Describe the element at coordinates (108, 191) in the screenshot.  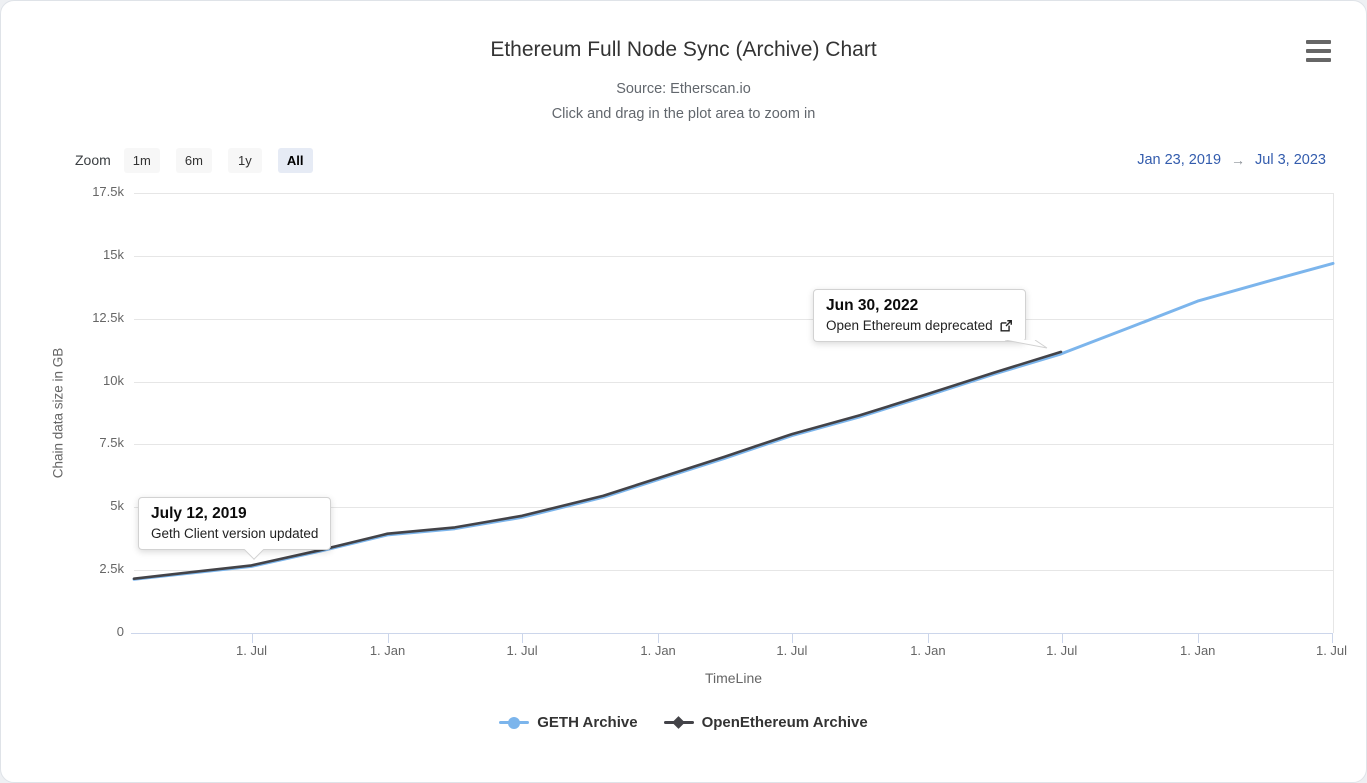
I see `y-axis-tick-label: 17.5k` at that location.